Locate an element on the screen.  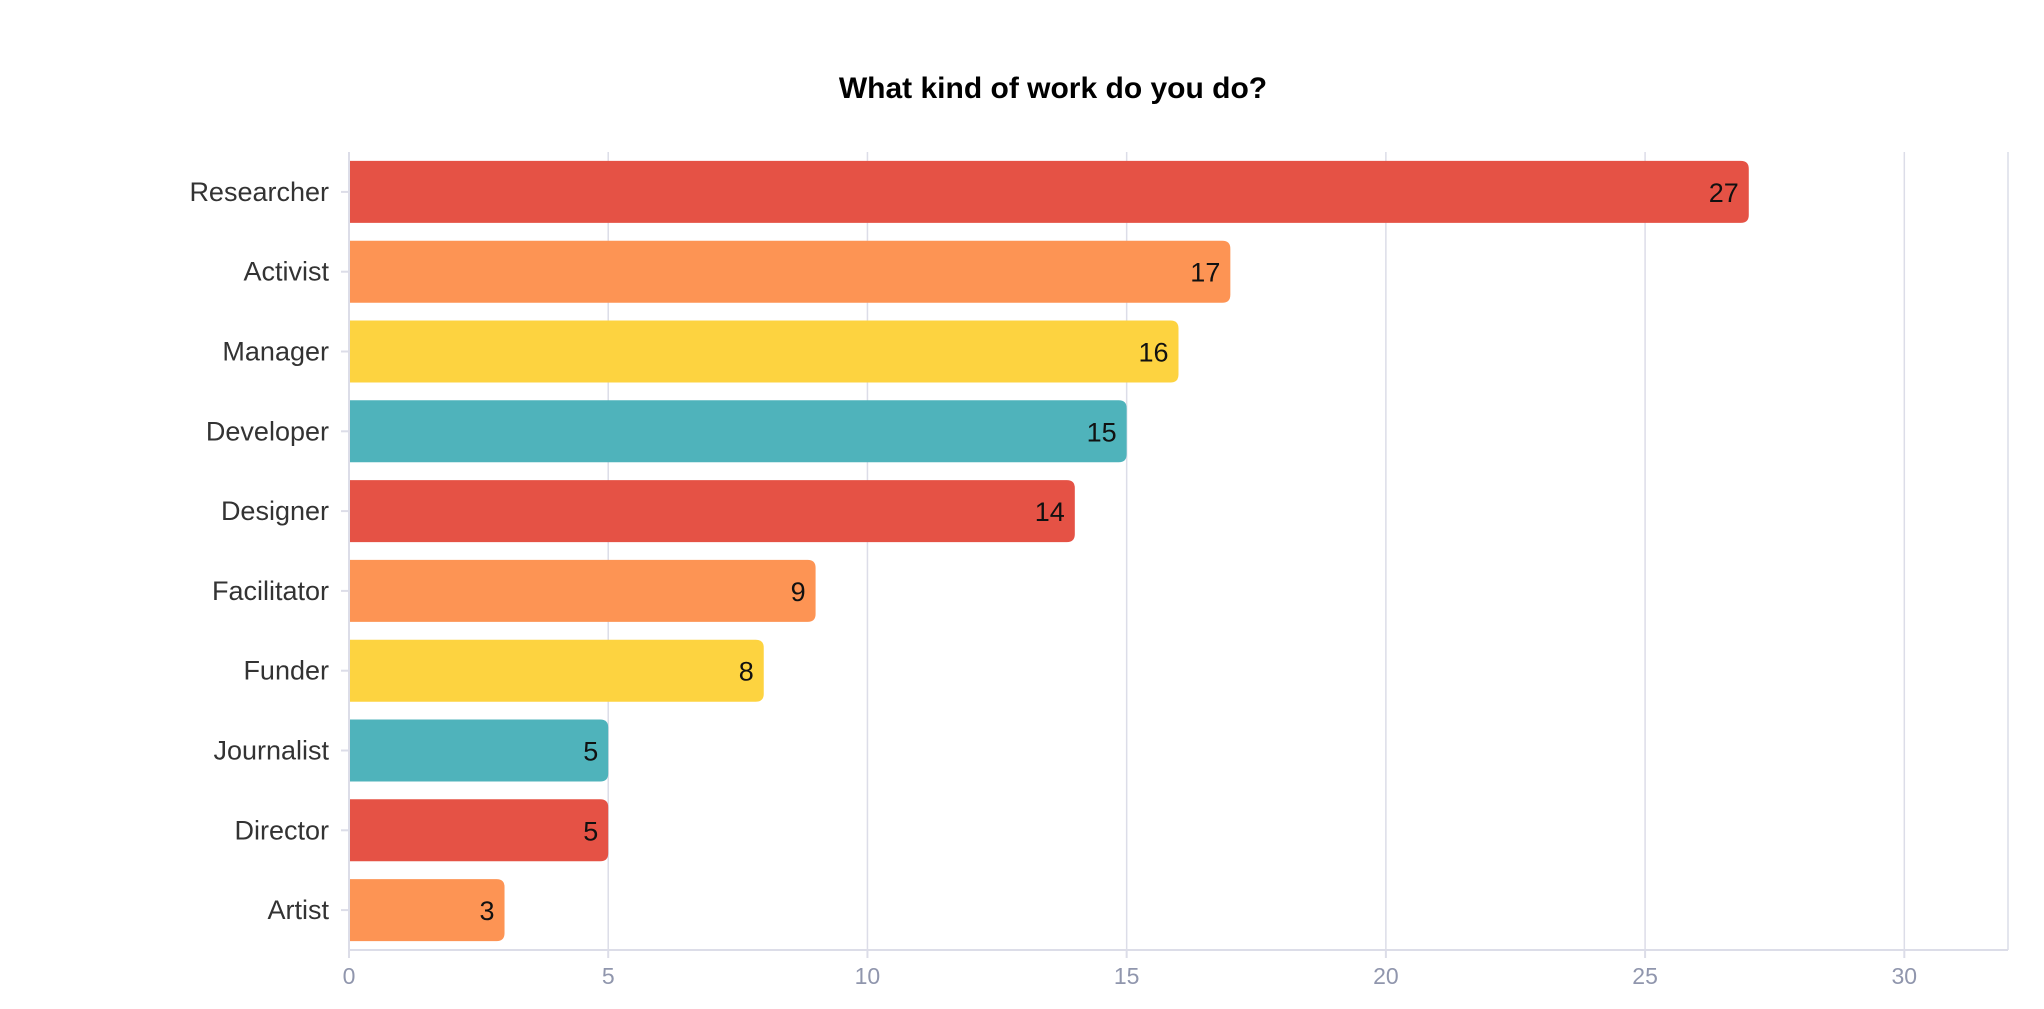
category-label-facilitator: Facilitator is located at coordinates (270, 591).